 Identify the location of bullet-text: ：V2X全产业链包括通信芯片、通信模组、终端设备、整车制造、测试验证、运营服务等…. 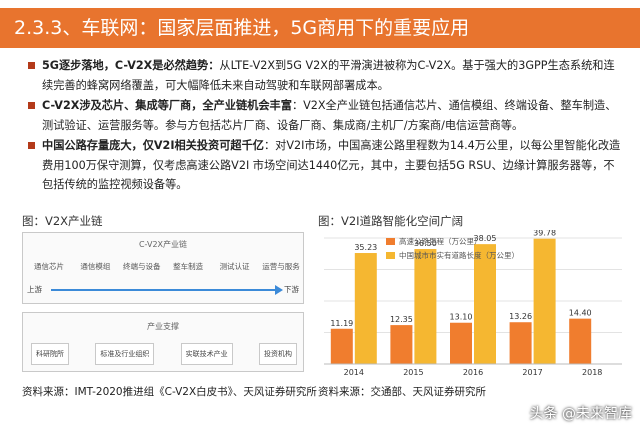
(329, 115).